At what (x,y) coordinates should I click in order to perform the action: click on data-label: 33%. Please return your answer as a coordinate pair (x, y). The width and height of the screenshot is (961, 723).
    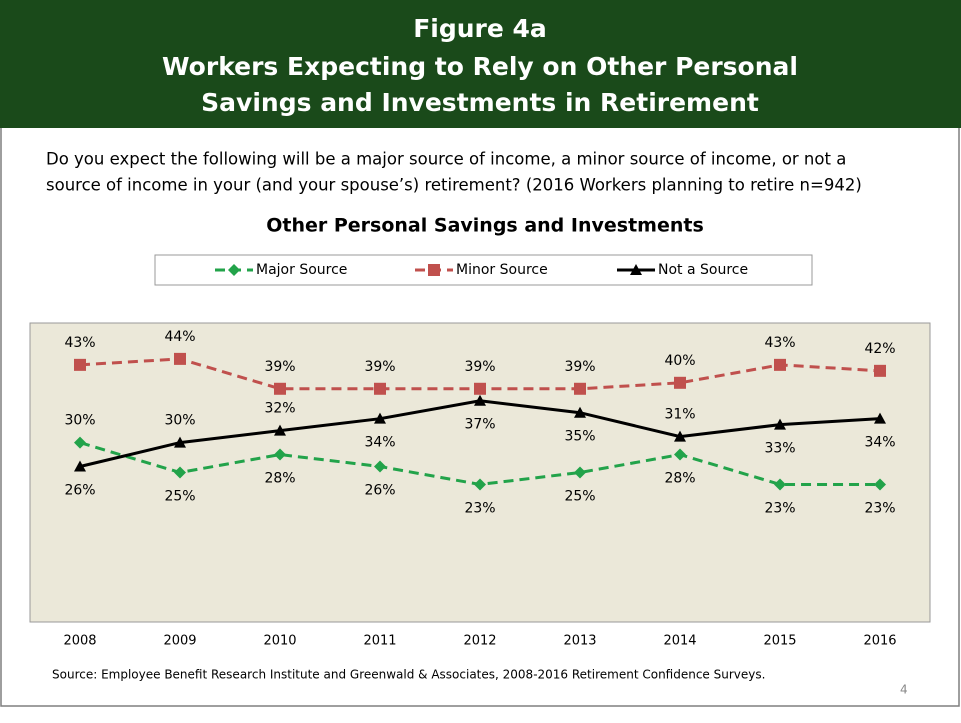
    Looking at the image, I should click on (779, 449).